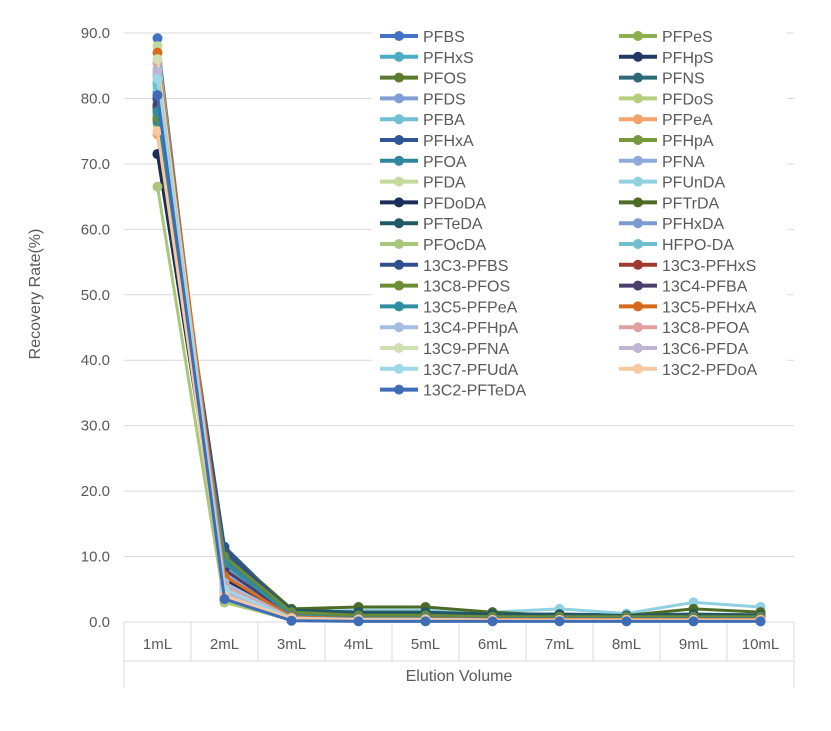 The height and width of the screenshot is (731, 831). I want to click on legend-entry: PFOA, so click(423, 162).